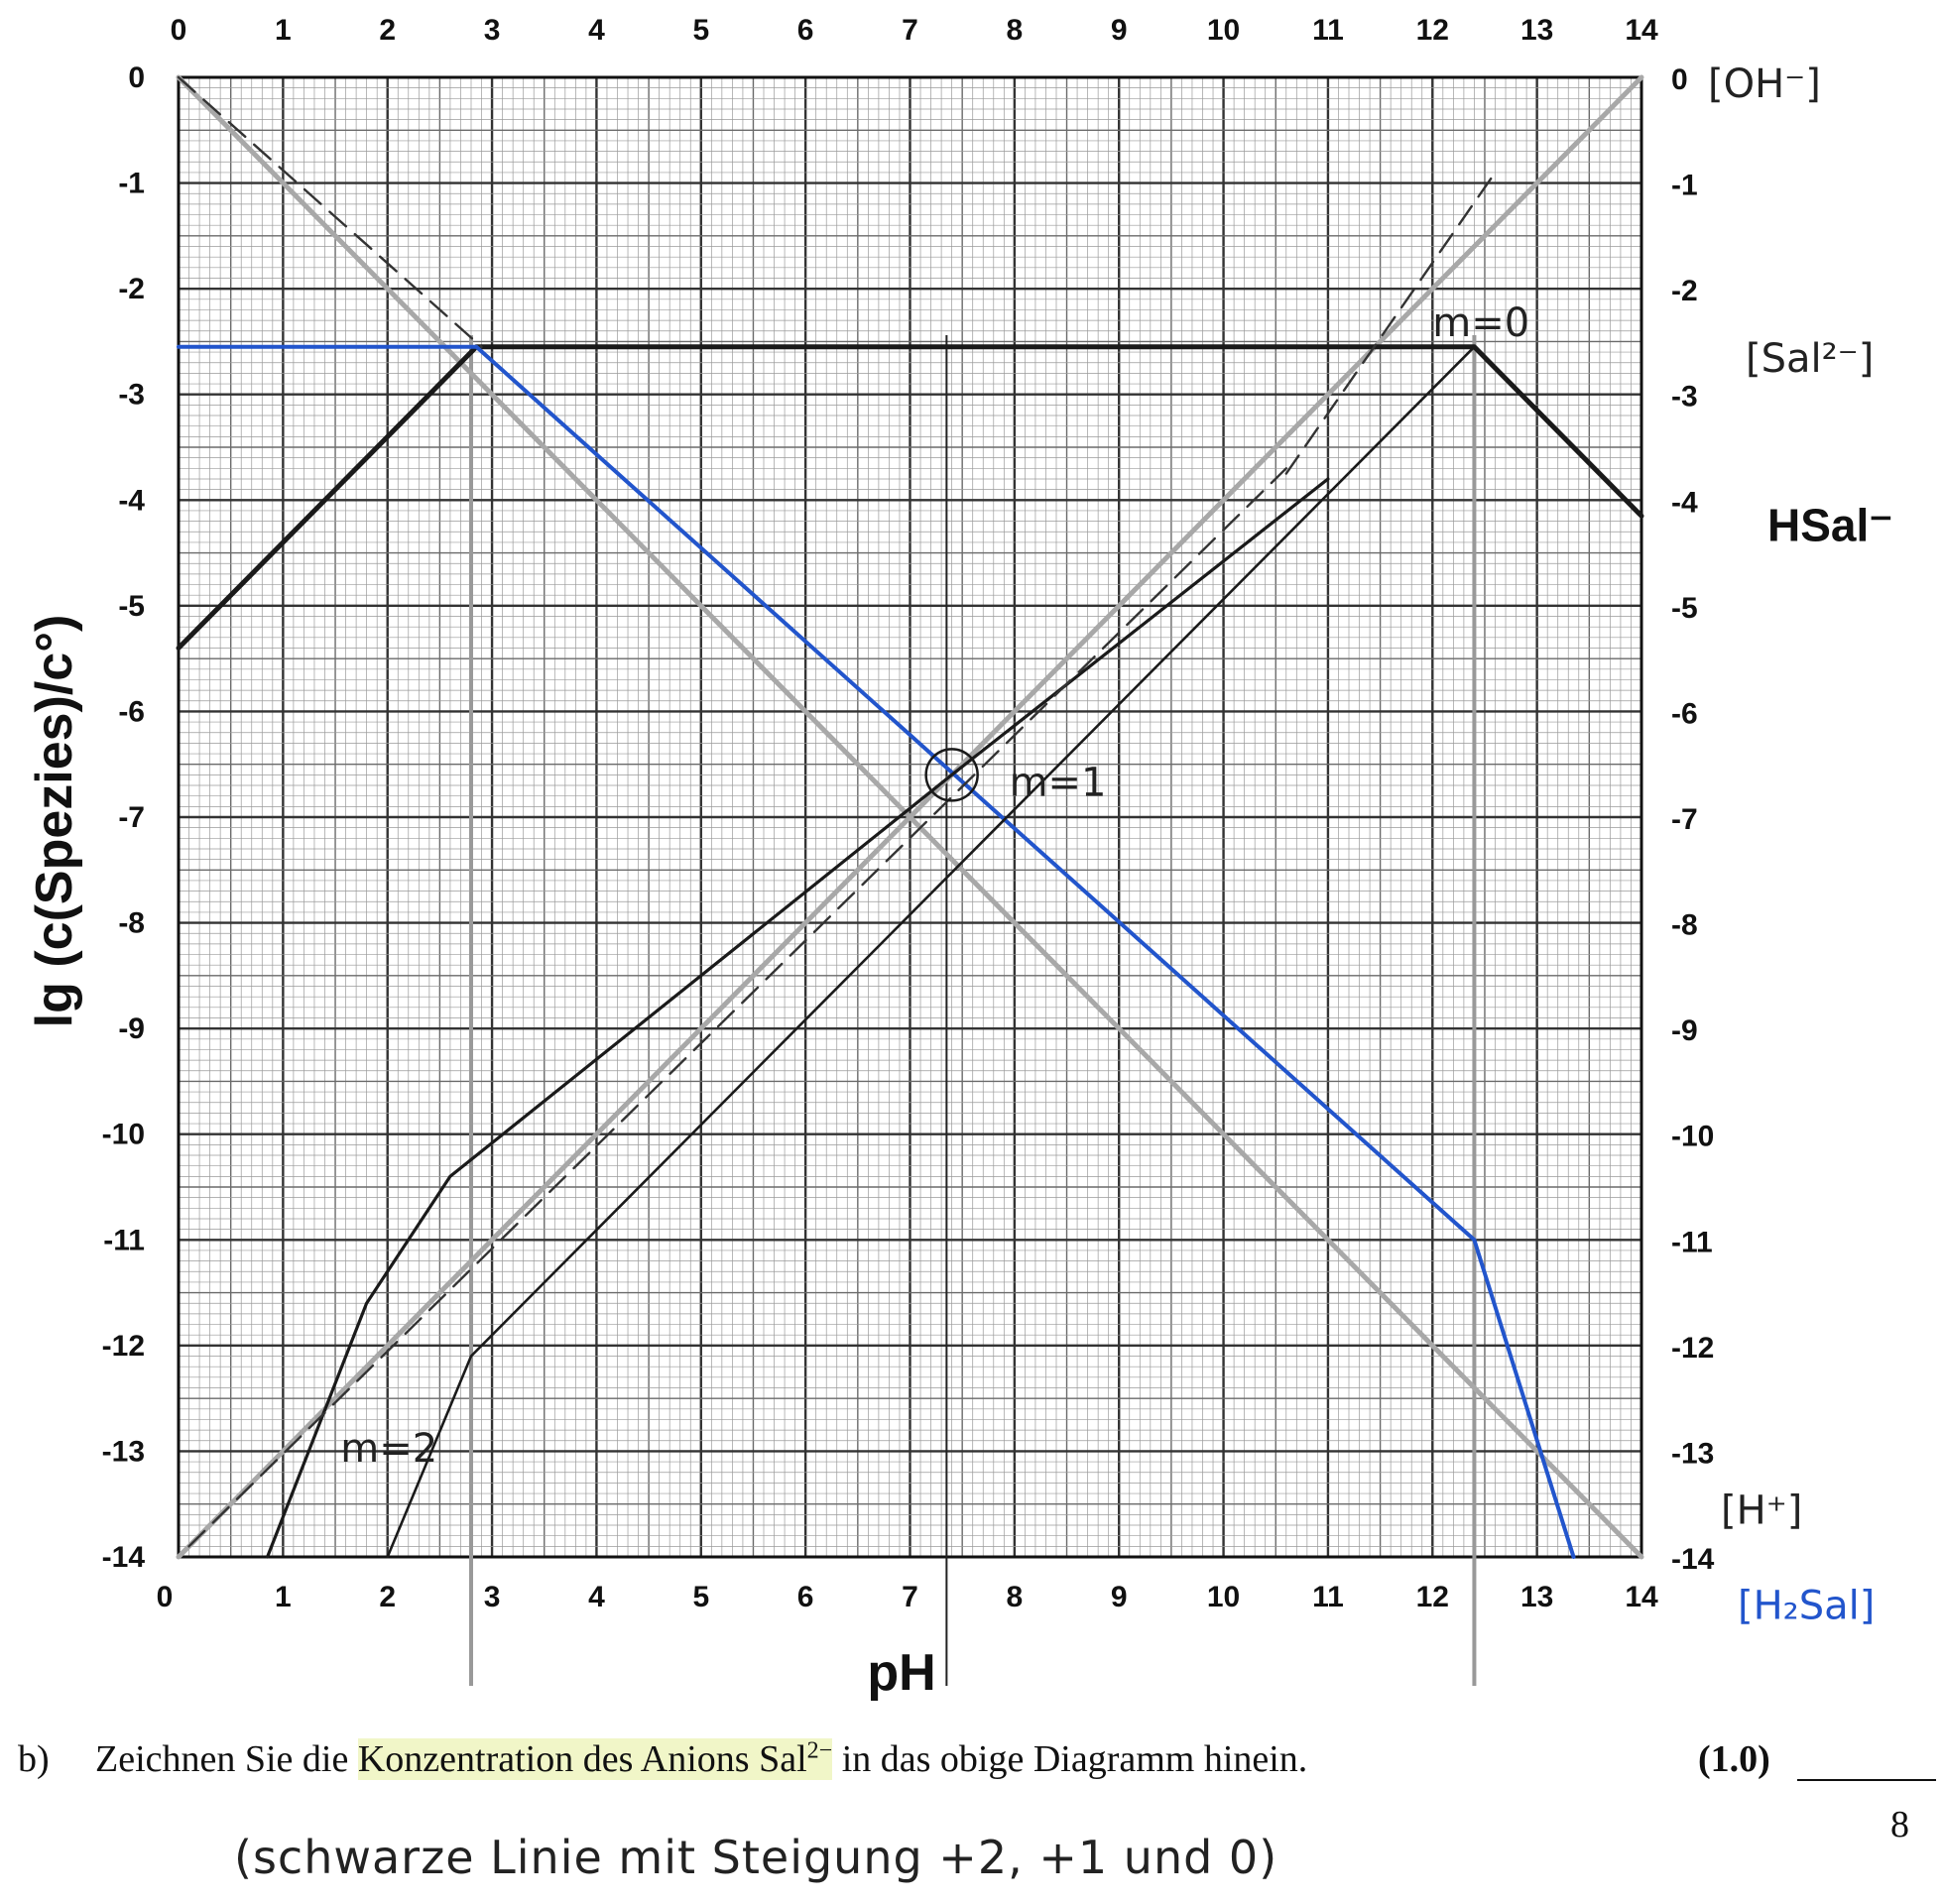  I want to click on x-tick-label-top: 13, so click(1537, 30).